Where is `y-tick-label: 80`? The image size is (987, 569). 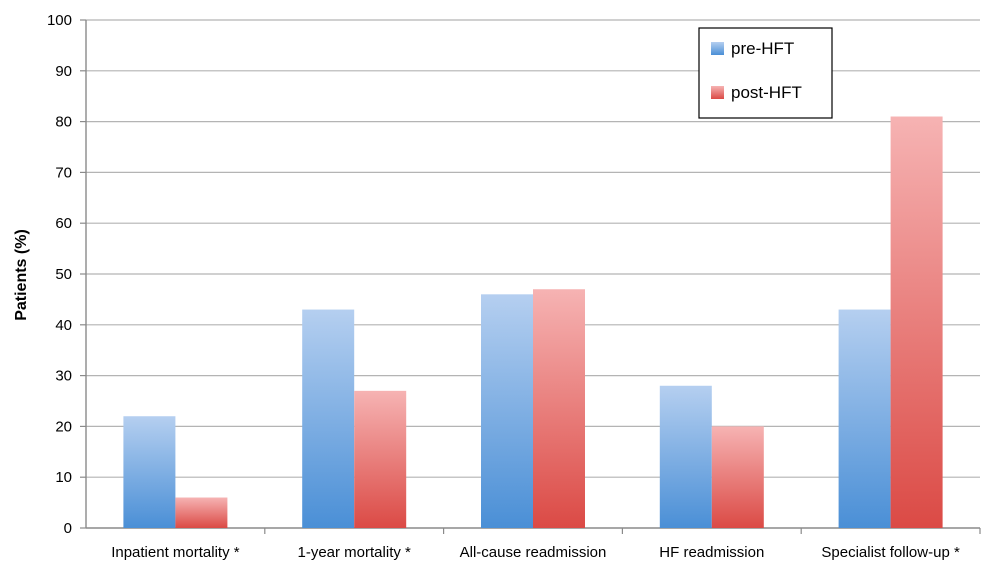 y-tick-label: 80 is located at coordinates (63, 122).